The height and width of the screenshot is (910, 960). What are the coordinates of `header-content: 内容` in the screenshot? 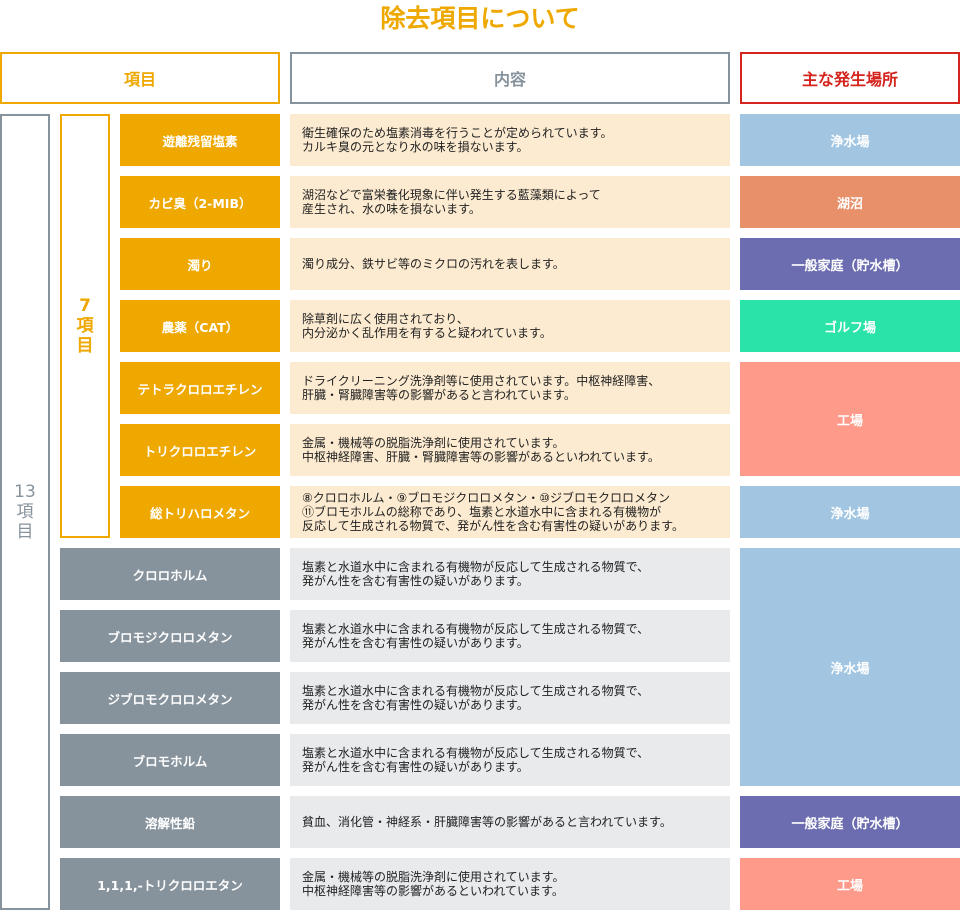 It's located at (510, 78).